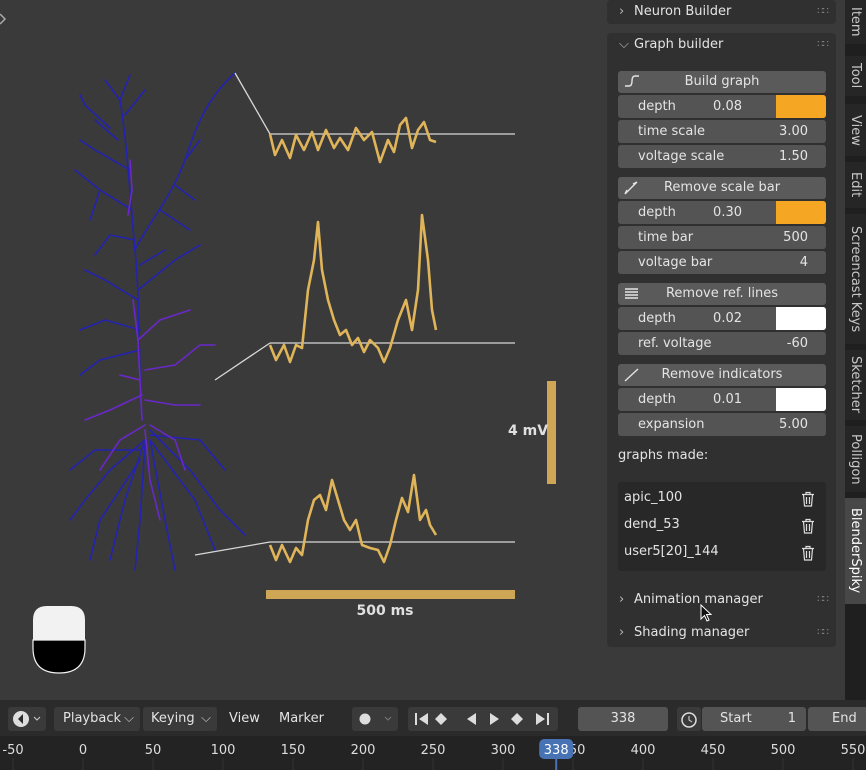  I want to click on sidebar-tab: Polligon, so click(855, 459).